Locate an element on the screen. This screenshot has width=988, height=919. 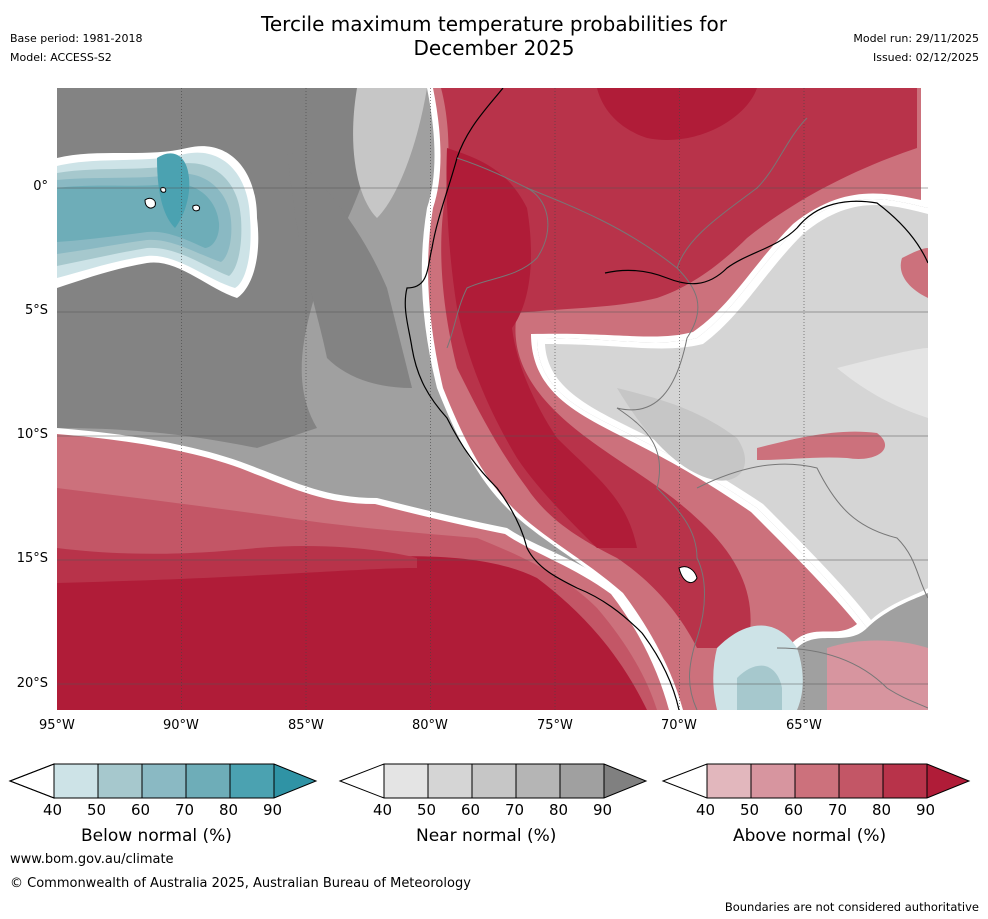
galapagos-island is located at coordinates (150, 203).